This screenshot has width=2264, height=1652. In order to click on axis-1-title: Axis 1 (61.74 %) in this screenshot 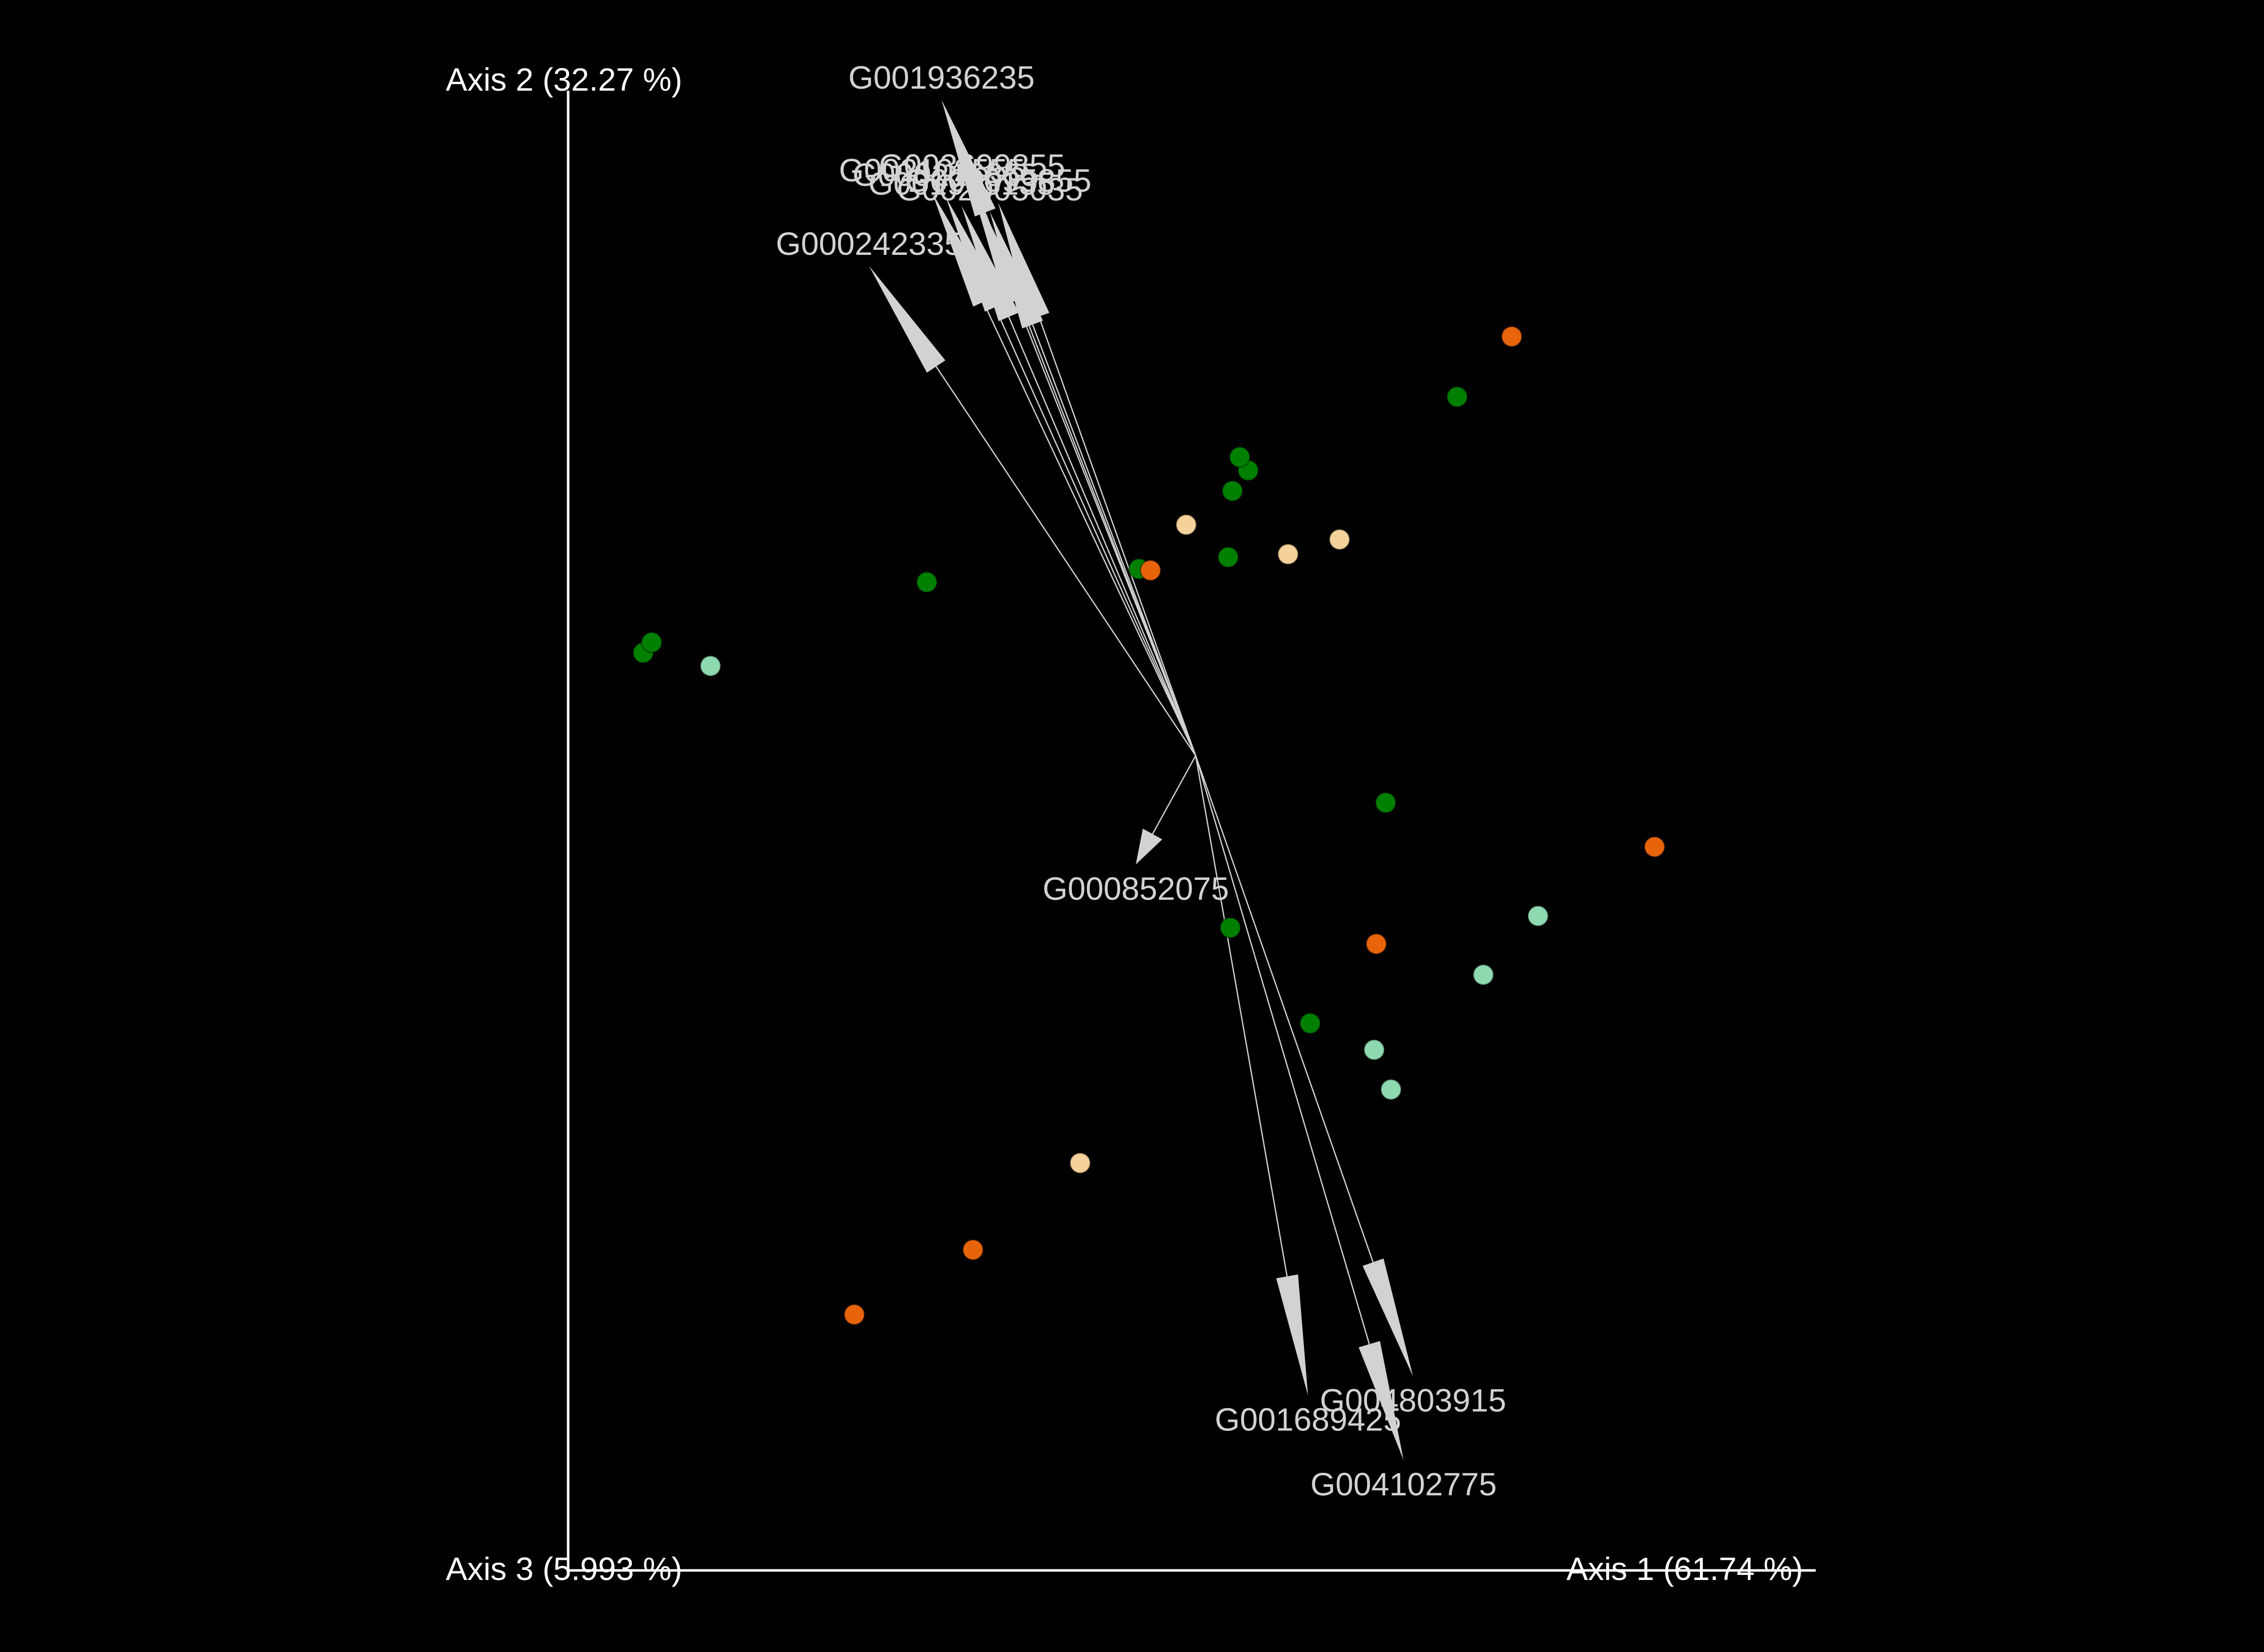, I will do `click(1684, 1569)`.